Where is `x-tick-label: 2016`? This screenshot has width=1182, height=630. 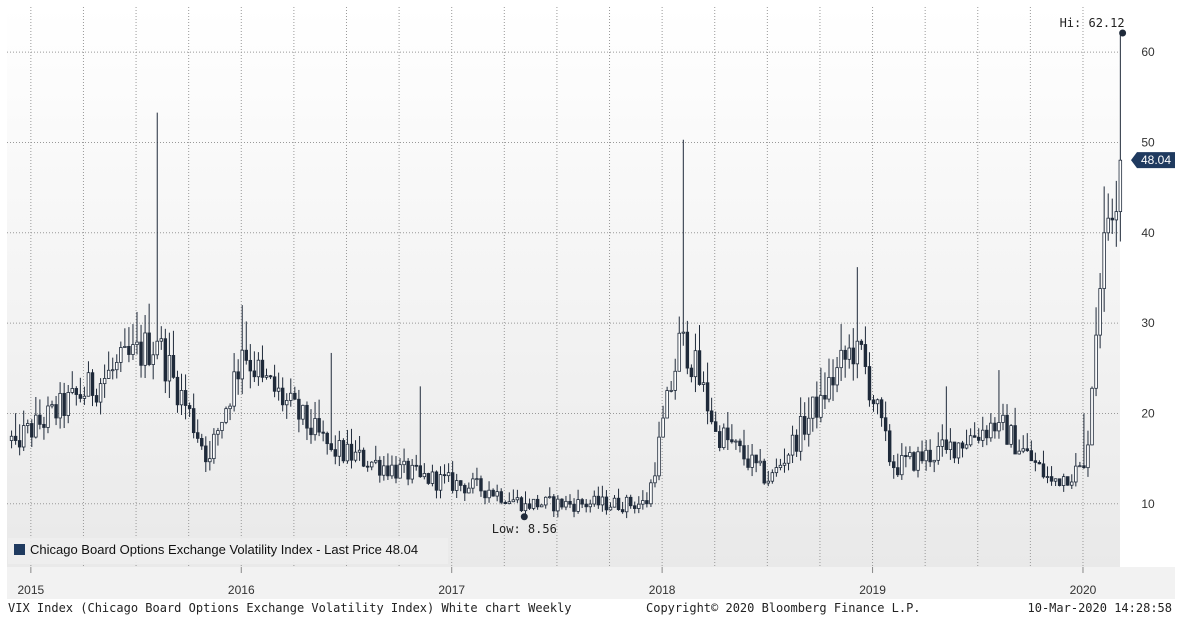
x-tick-label: 2016 is located at coordinates (241, 590).